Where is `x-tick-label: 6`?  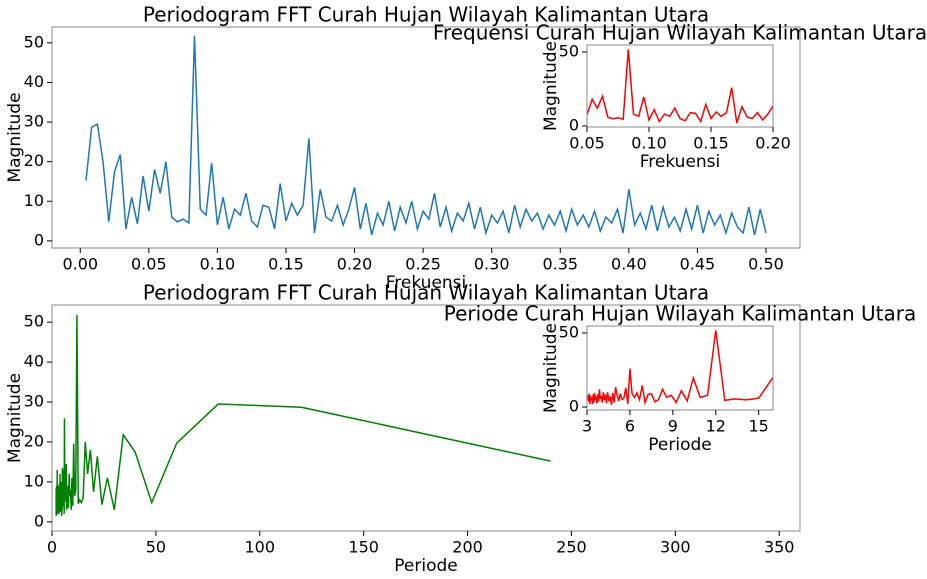
x-tick-label: 6 is located at coordinates (630, 426).